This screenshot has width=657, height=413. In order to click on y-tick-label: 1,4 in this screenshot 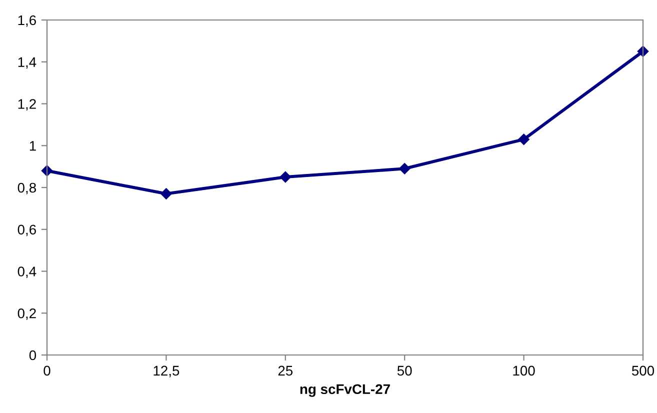, I will do `click(27, 63)`.